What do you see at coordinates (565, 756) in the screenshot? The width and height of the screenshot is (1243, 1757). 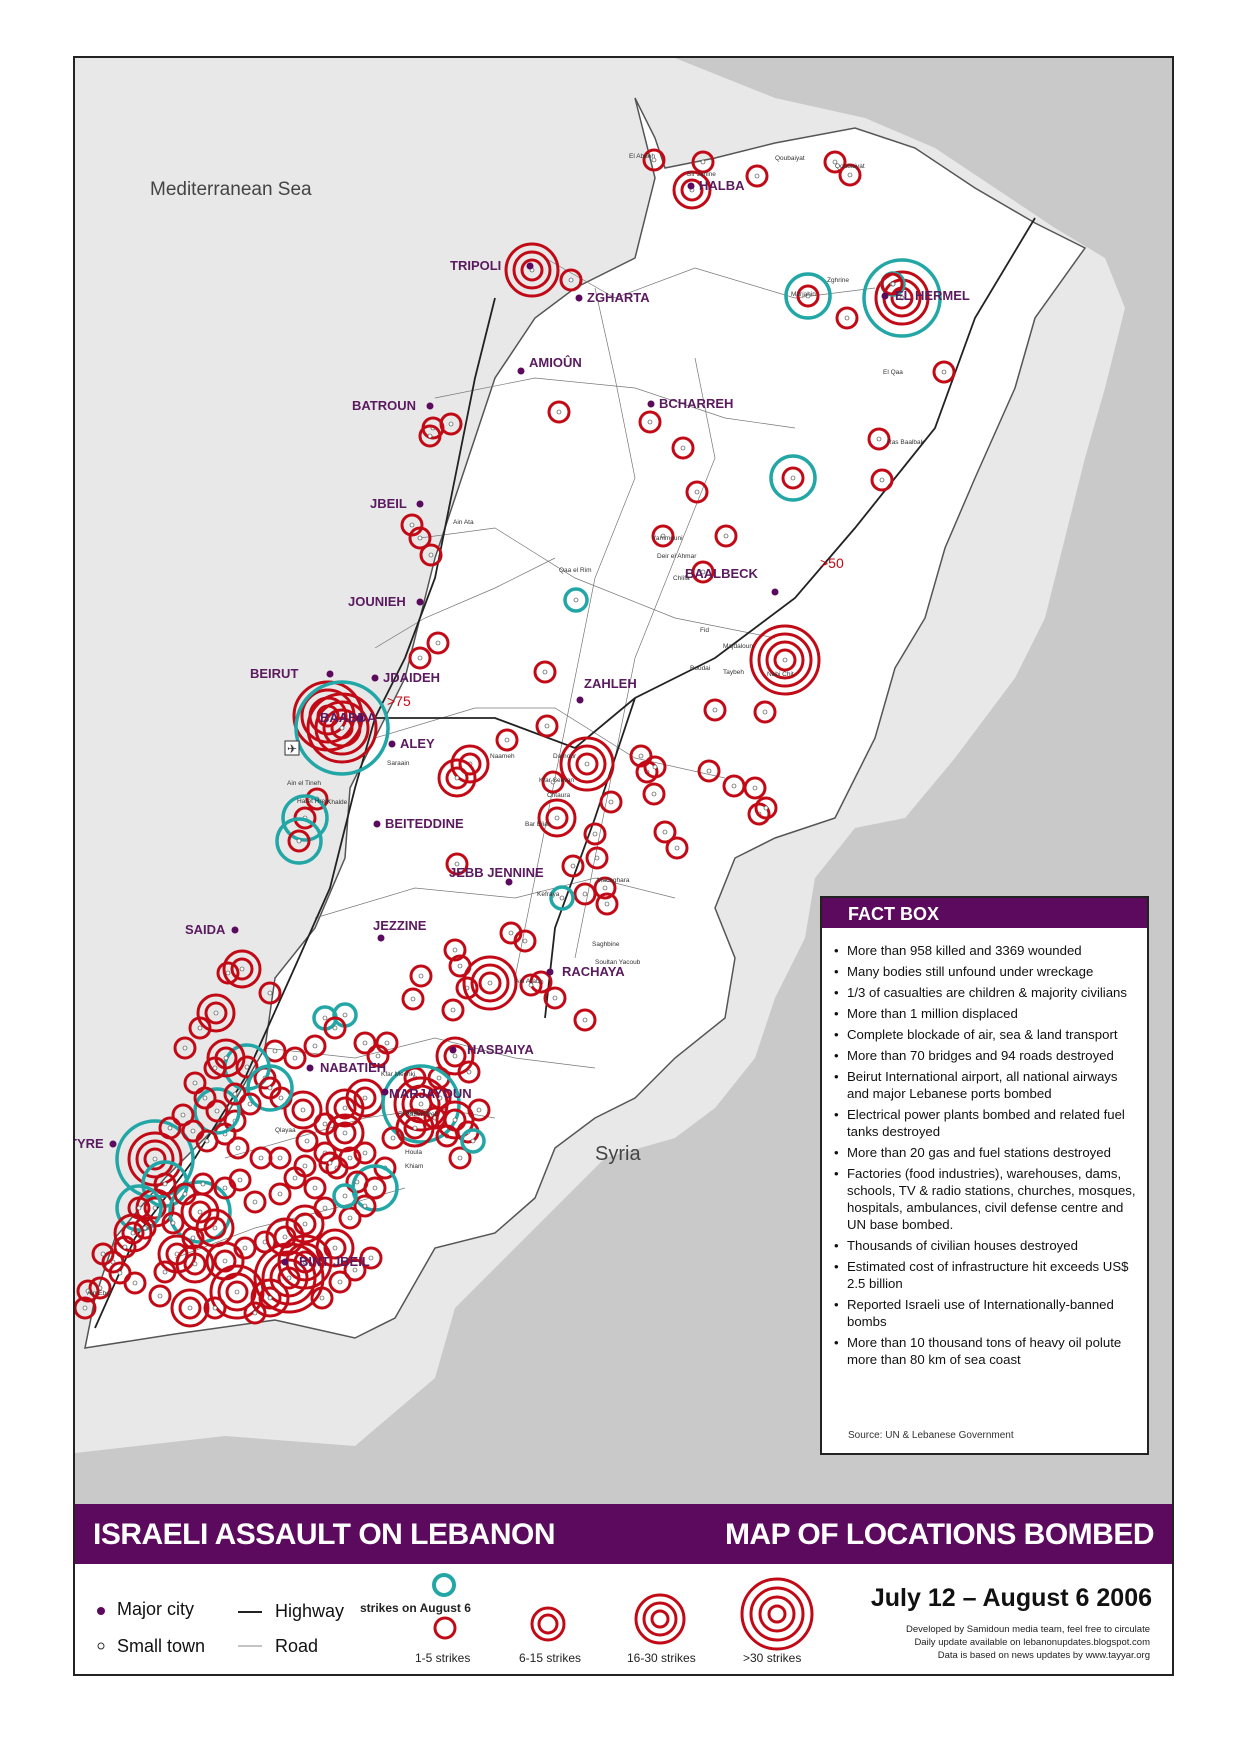 I see `town-label: Damour` at bounding box center [565, 756].